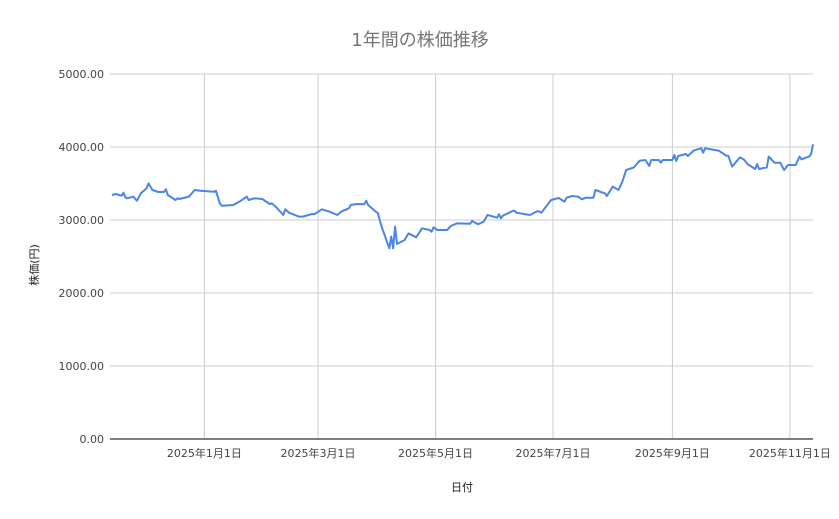  I want to click on y-tick-label: 2000.00, so click(82, 293).